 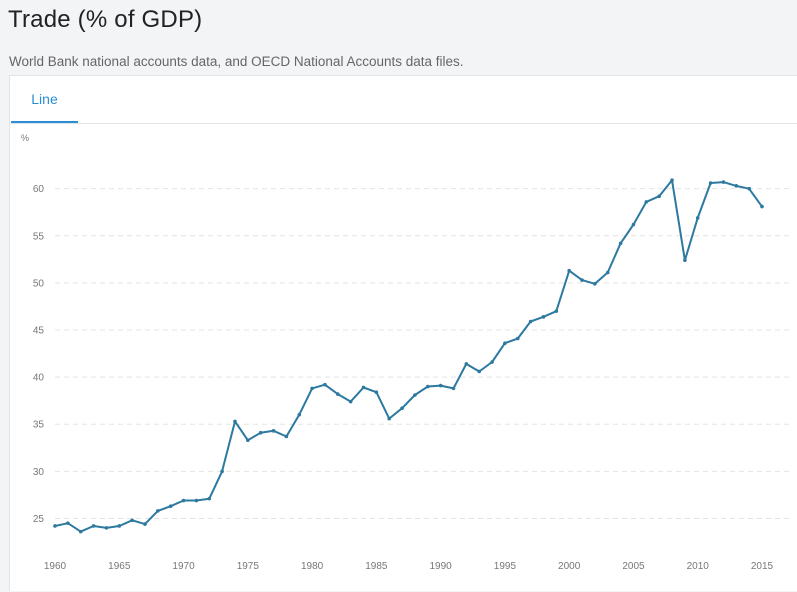 What do you see at coordinates (25, 138) in the screenshot?
I see `y-axis-label: %` at bounding box center [25, 138].